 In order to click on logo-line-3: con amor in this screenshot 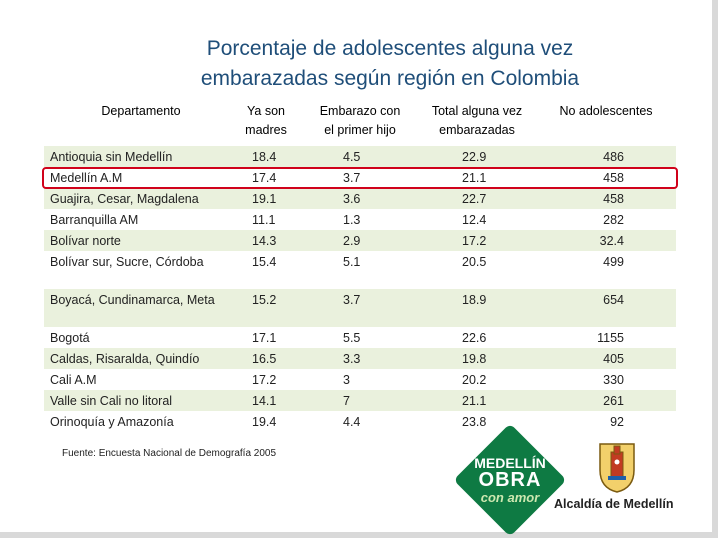, I will do `click(510, 497)`.